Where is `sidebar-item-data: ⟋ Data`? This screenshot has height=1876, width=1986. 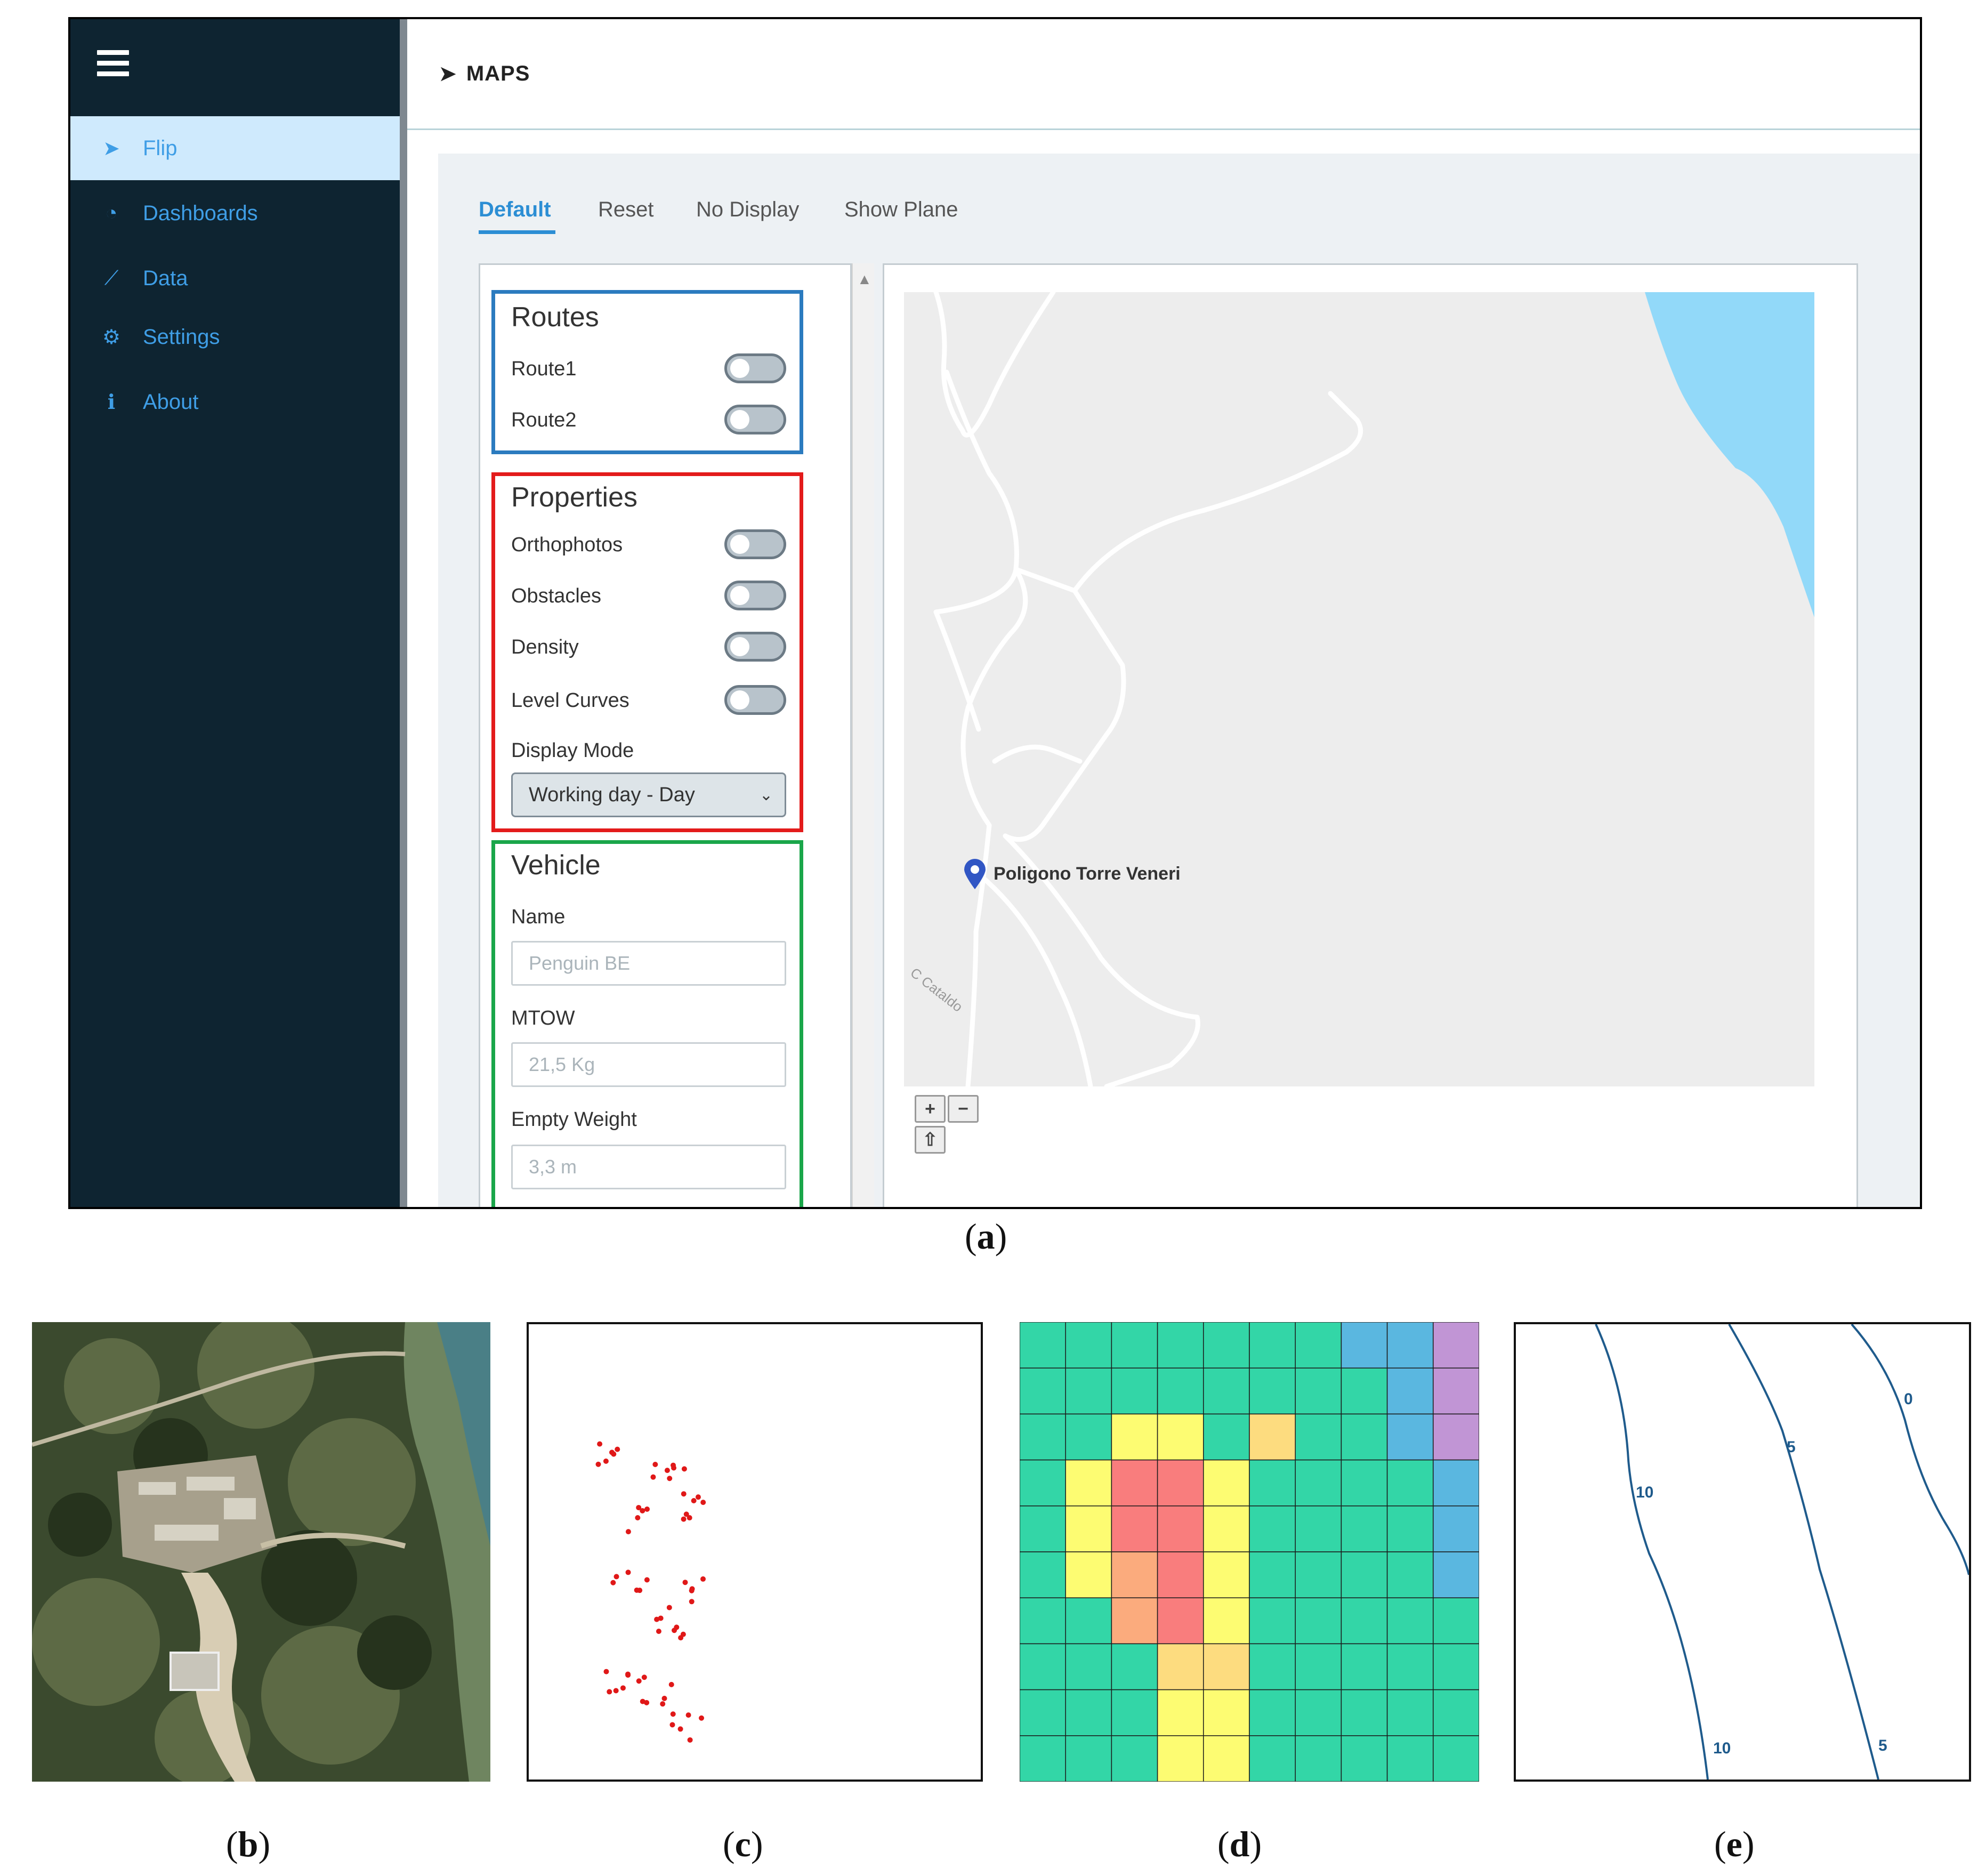
sidebar-item-data: ⟋ Data is located at coordinates (235, 278).